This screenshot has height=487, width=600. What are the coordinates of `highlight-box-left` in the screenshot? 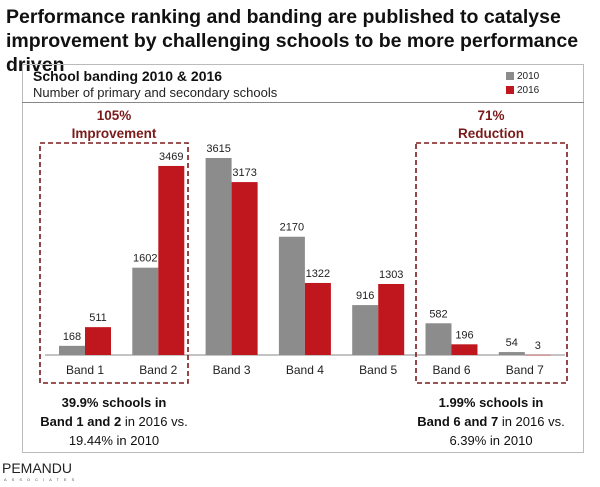 It's located at (114, 263).